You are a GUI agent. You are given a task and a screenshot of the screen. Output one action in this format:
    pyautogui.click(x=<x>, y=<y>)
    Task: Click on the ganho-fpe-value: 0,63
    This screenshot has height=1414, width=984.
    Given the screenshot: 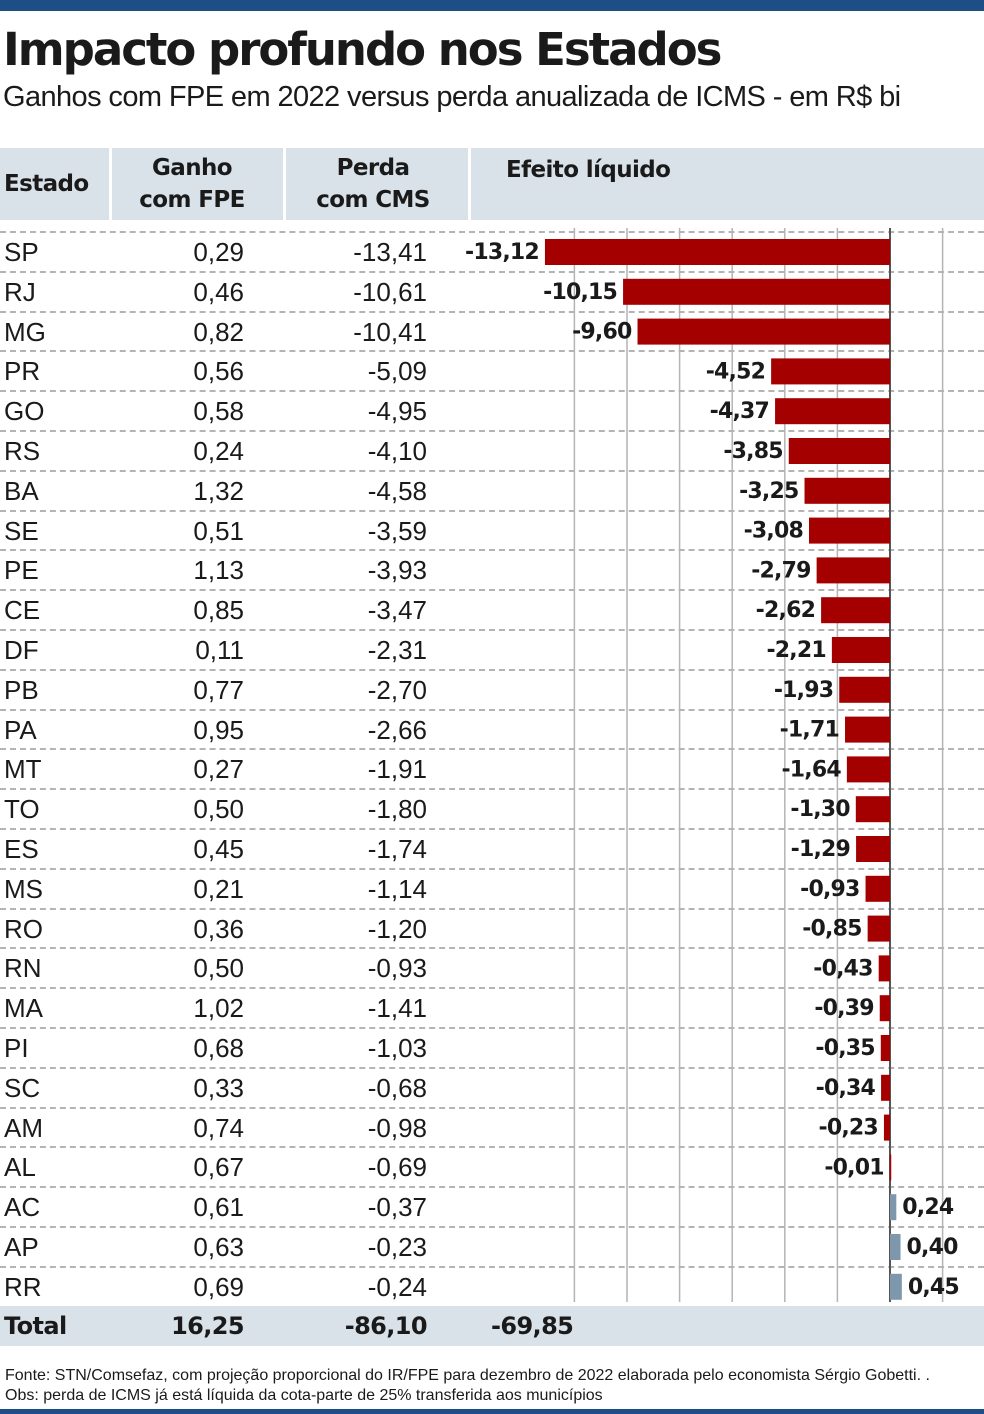 What is the action you would take?
    pyautogui.click(x=218, y=1247)
    